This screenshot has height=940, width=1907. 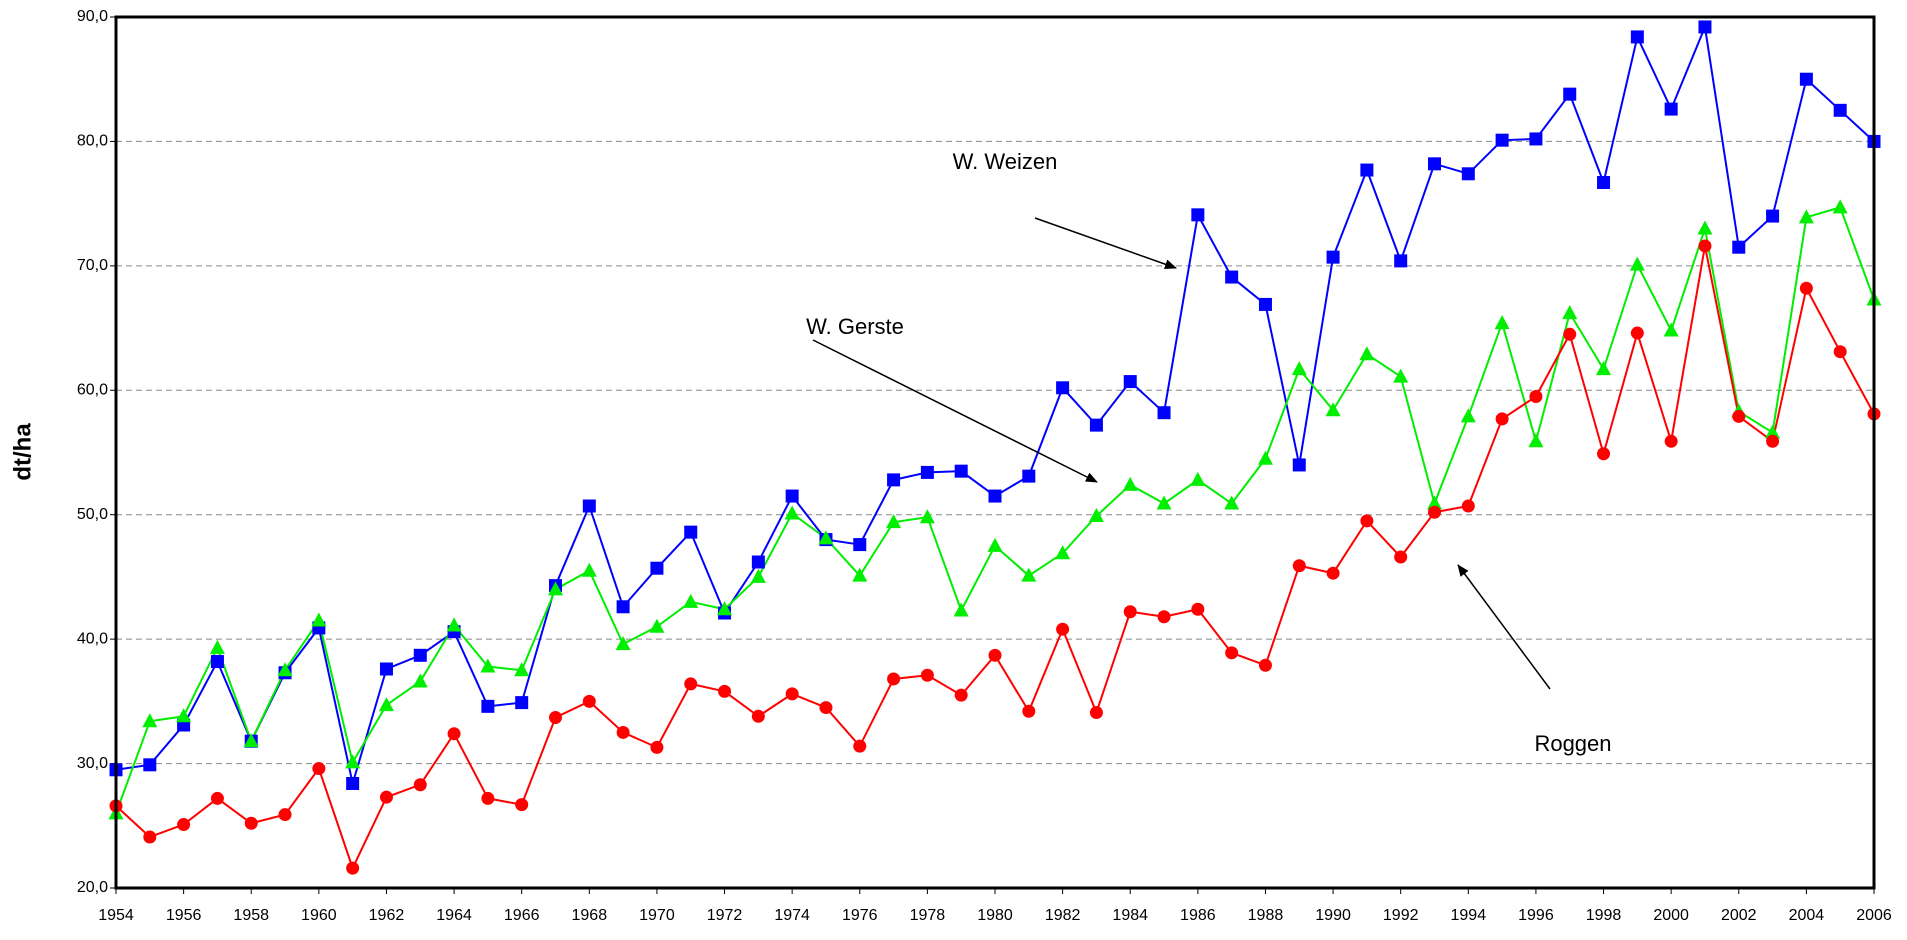 I want to click on x-tick-label: 1958, so click(x=251, y=915).